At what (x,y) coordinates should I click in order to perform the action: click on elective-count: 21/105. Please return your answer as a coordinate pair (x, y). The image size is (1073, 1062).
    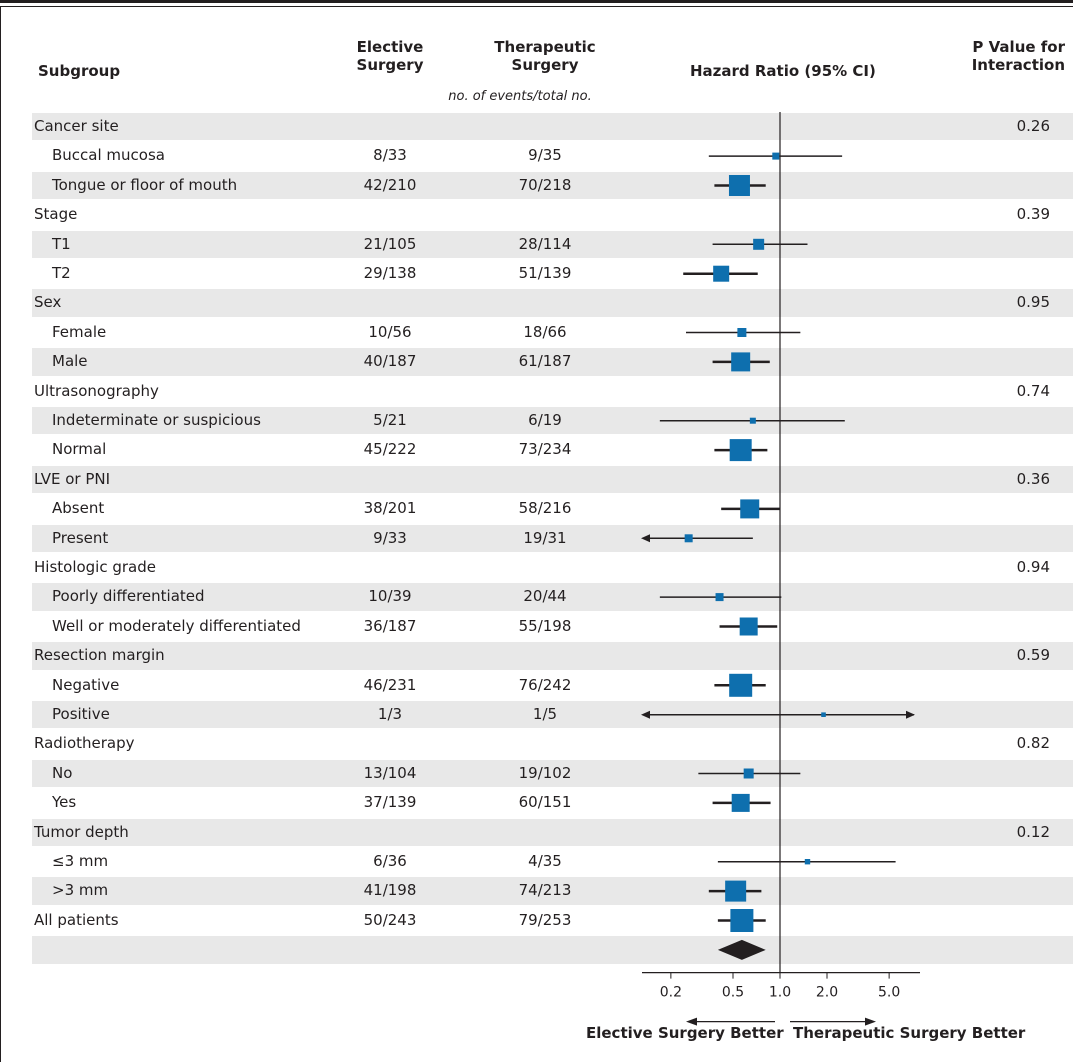
    Looking at the image, I should click on (390, 243).